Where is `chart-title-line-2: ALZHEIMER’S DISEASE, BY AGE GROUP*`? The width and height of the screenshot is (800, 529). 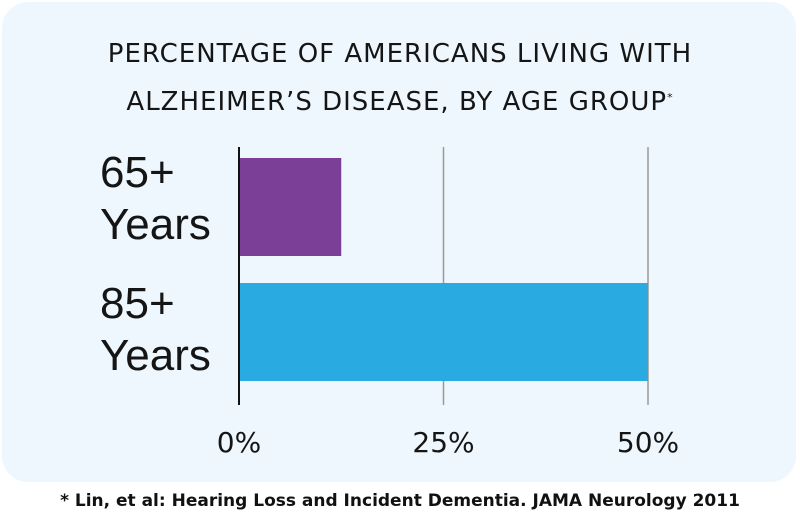
chart-title-line-2: ALZHEIMER’S DISEASE, BY AGE GROUP* is located at coordinates (400, 102).